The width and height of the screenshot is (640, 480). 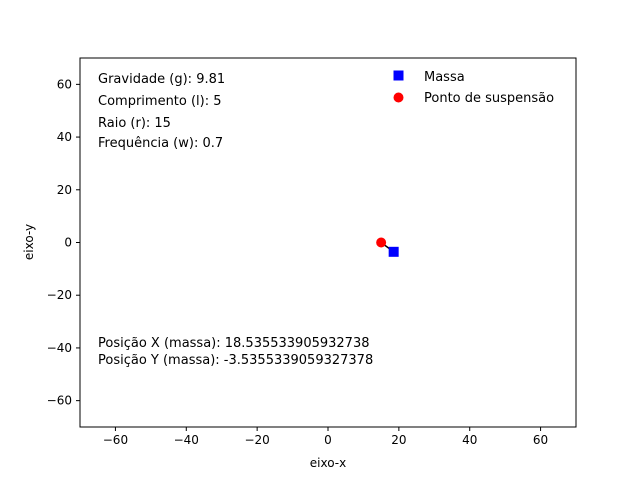 What do you see at coordinates (393, 251) in the screenshot?
I see `mass-point` at bounding box center [393, 251].